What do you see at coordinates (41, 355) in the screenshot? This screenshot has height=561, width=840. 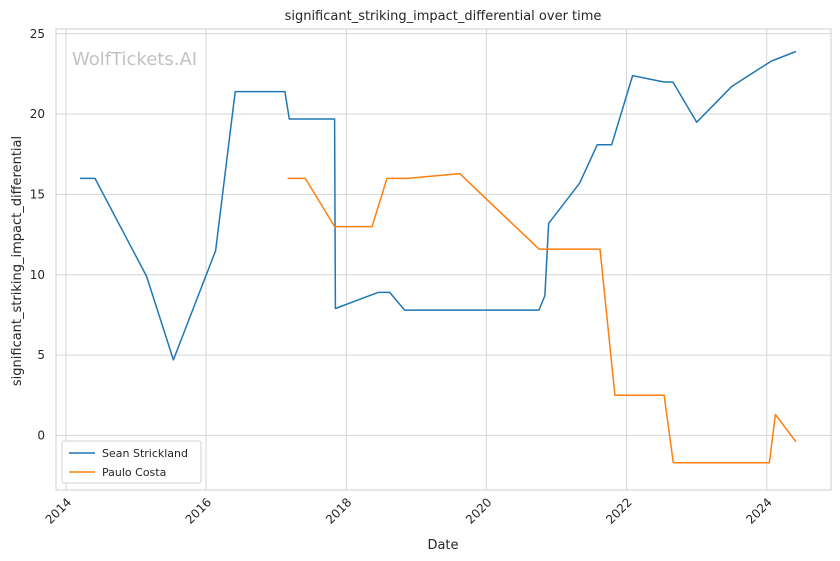 I see `y-tick-label-5: 5` at bounding box center [41, 355].